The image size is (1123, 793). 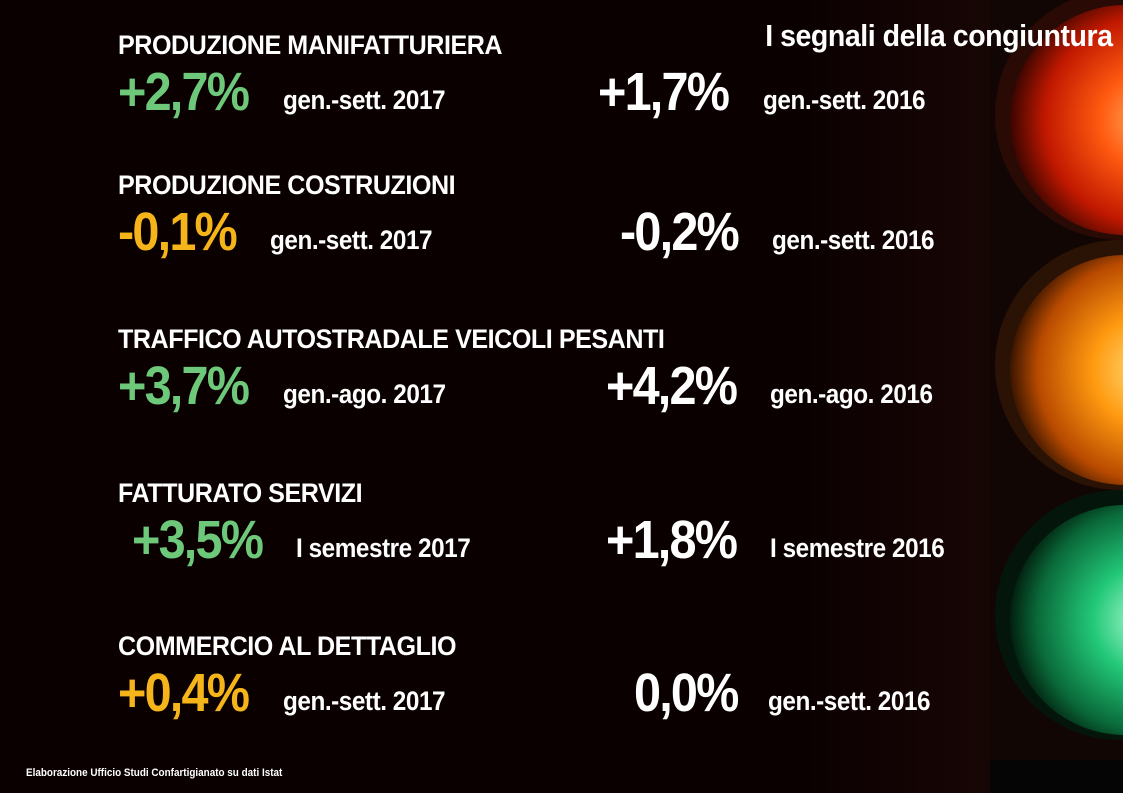 What do you see at coordinates (364, 394) in the screenshot?
I see `current-period: gen.-ago. 2017` at bounding box center [364, 394].